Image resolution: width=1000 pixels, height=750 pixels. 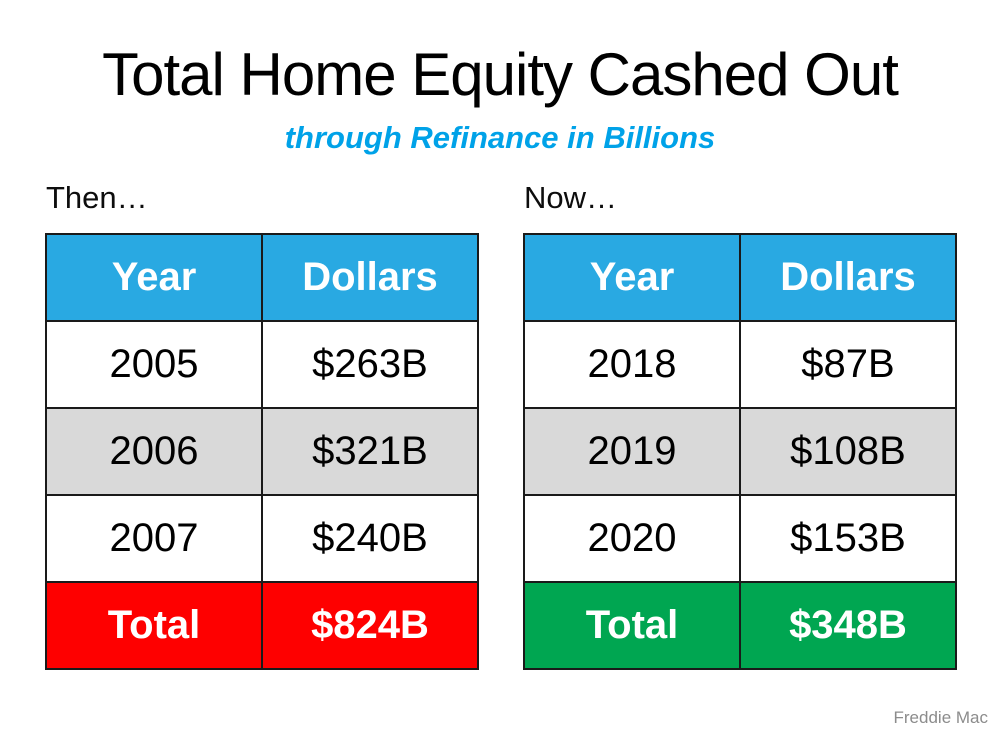 I want to click on year-cell: 2006, so click(x=154, y=451).